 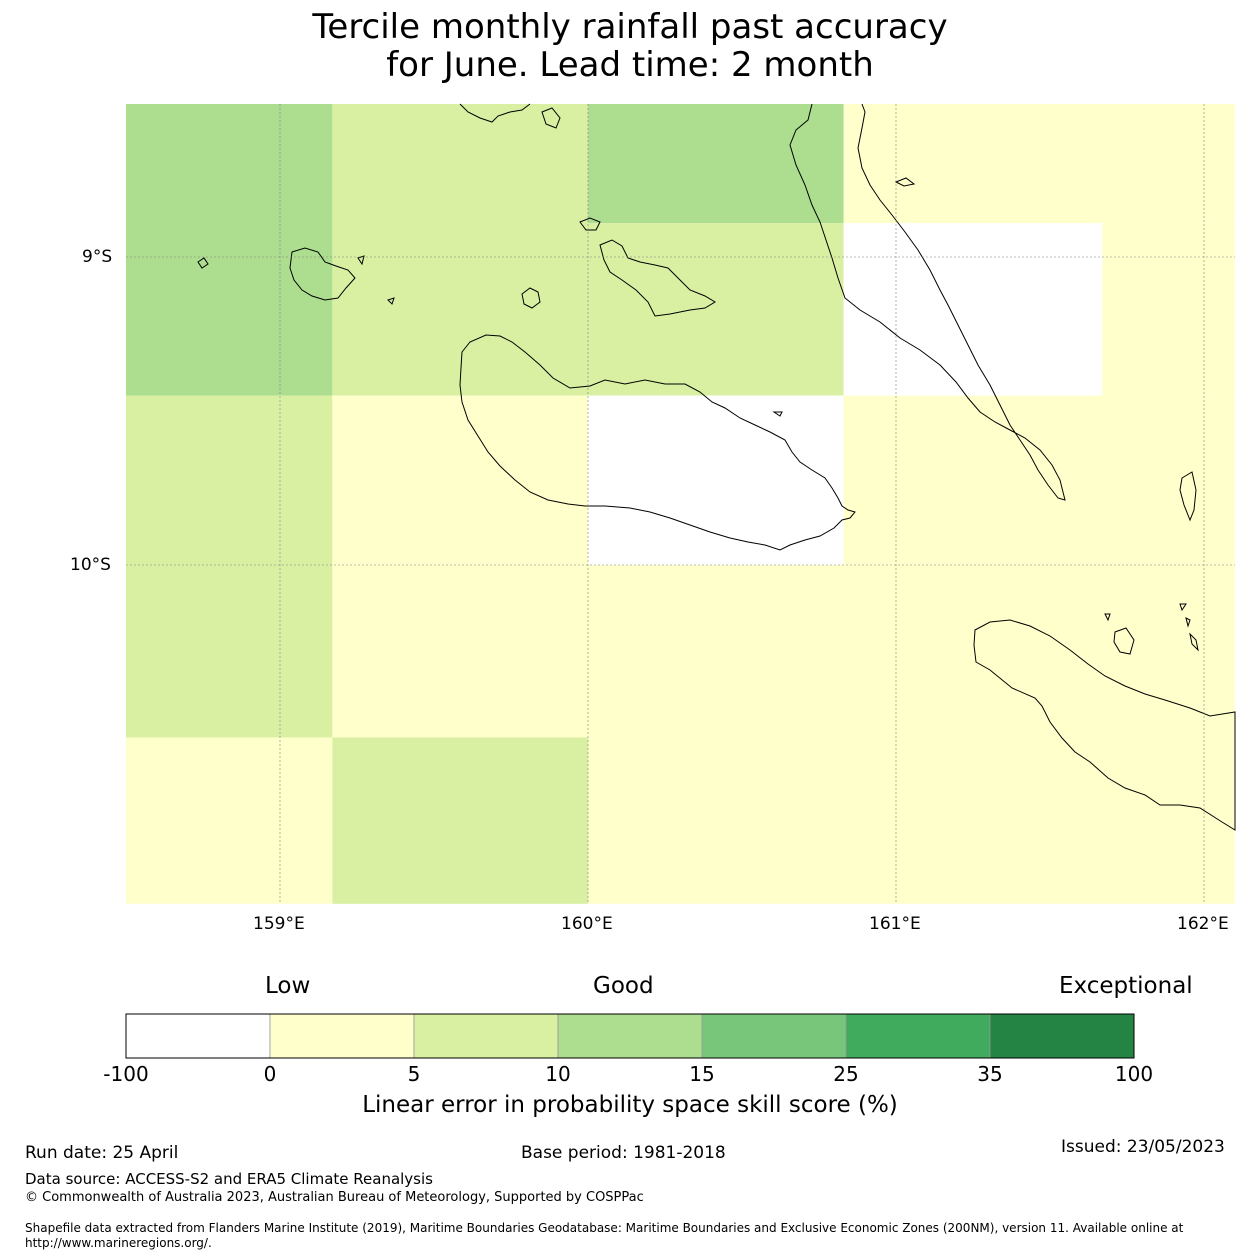 What do you see at coordinates (90, 565) in the screenshot?
I see `lat-label-10s: 10°S` at bounding box center [90, 565].